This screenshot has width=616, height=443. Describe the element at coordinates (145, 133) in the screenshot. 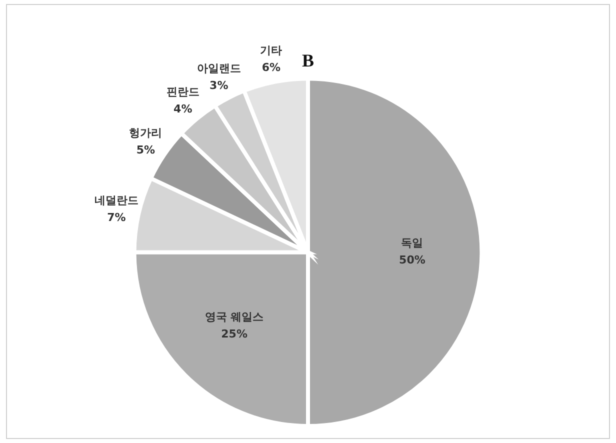

I see `slice-label: 헝가리` at that location.